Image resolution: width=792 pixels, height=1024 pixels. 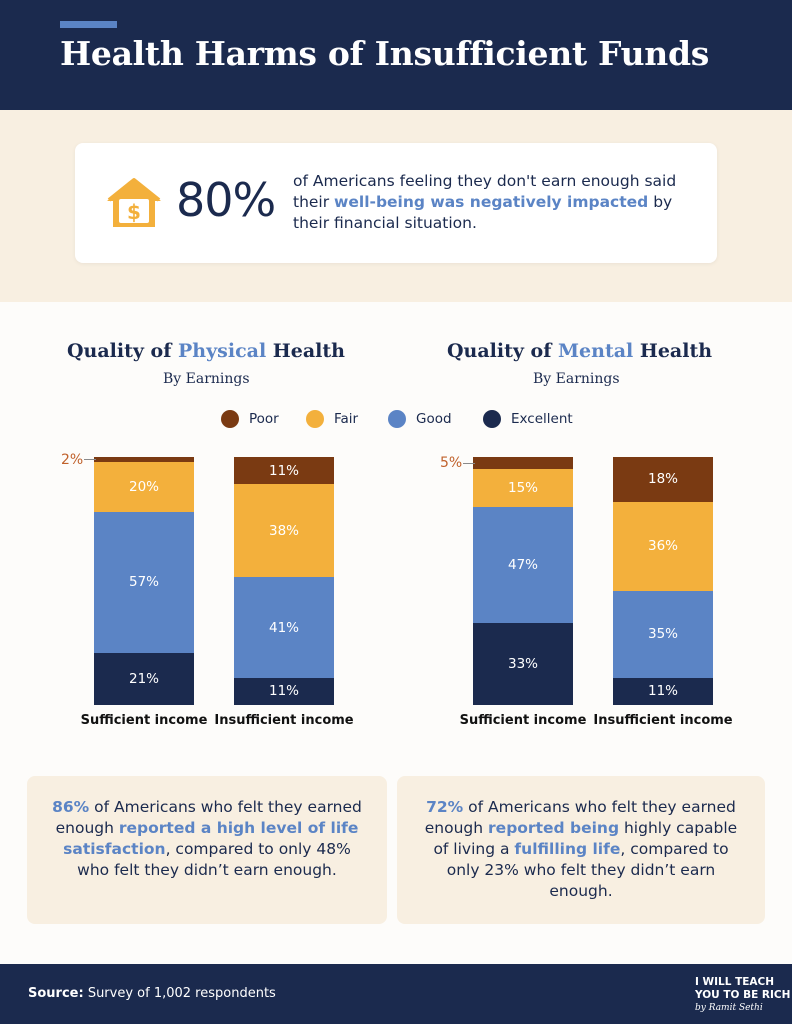 I want to click on bar-value-label: 38%, so click(x=283, y=530).